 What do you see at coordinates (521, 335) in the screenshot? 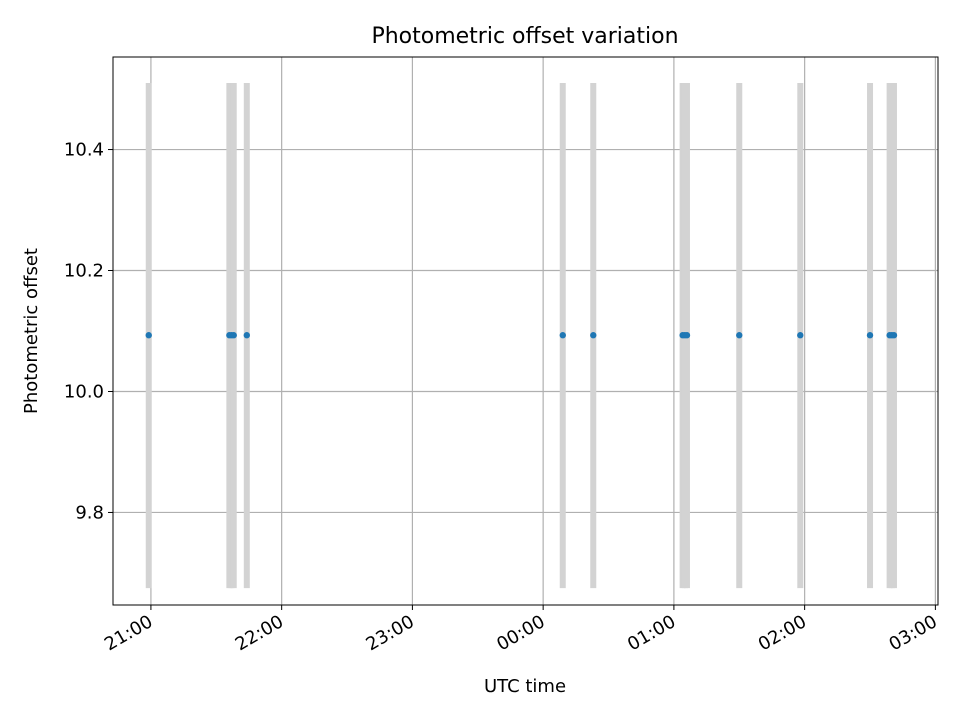
I see `point-layer` at bounding box center [521, 335].